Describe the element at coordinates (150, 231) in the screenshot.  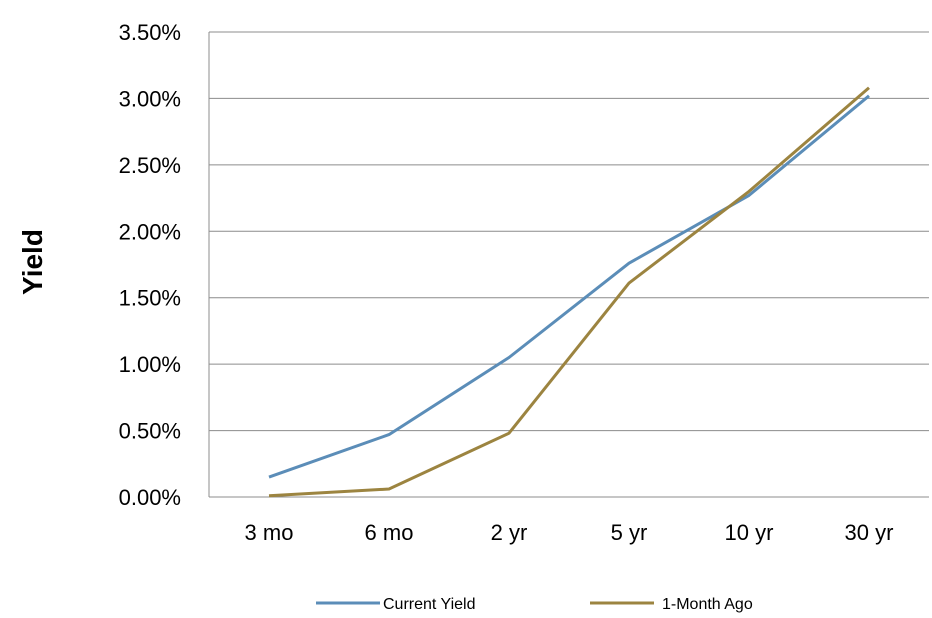
I see `y-tick-label: 2.00%` at that location.